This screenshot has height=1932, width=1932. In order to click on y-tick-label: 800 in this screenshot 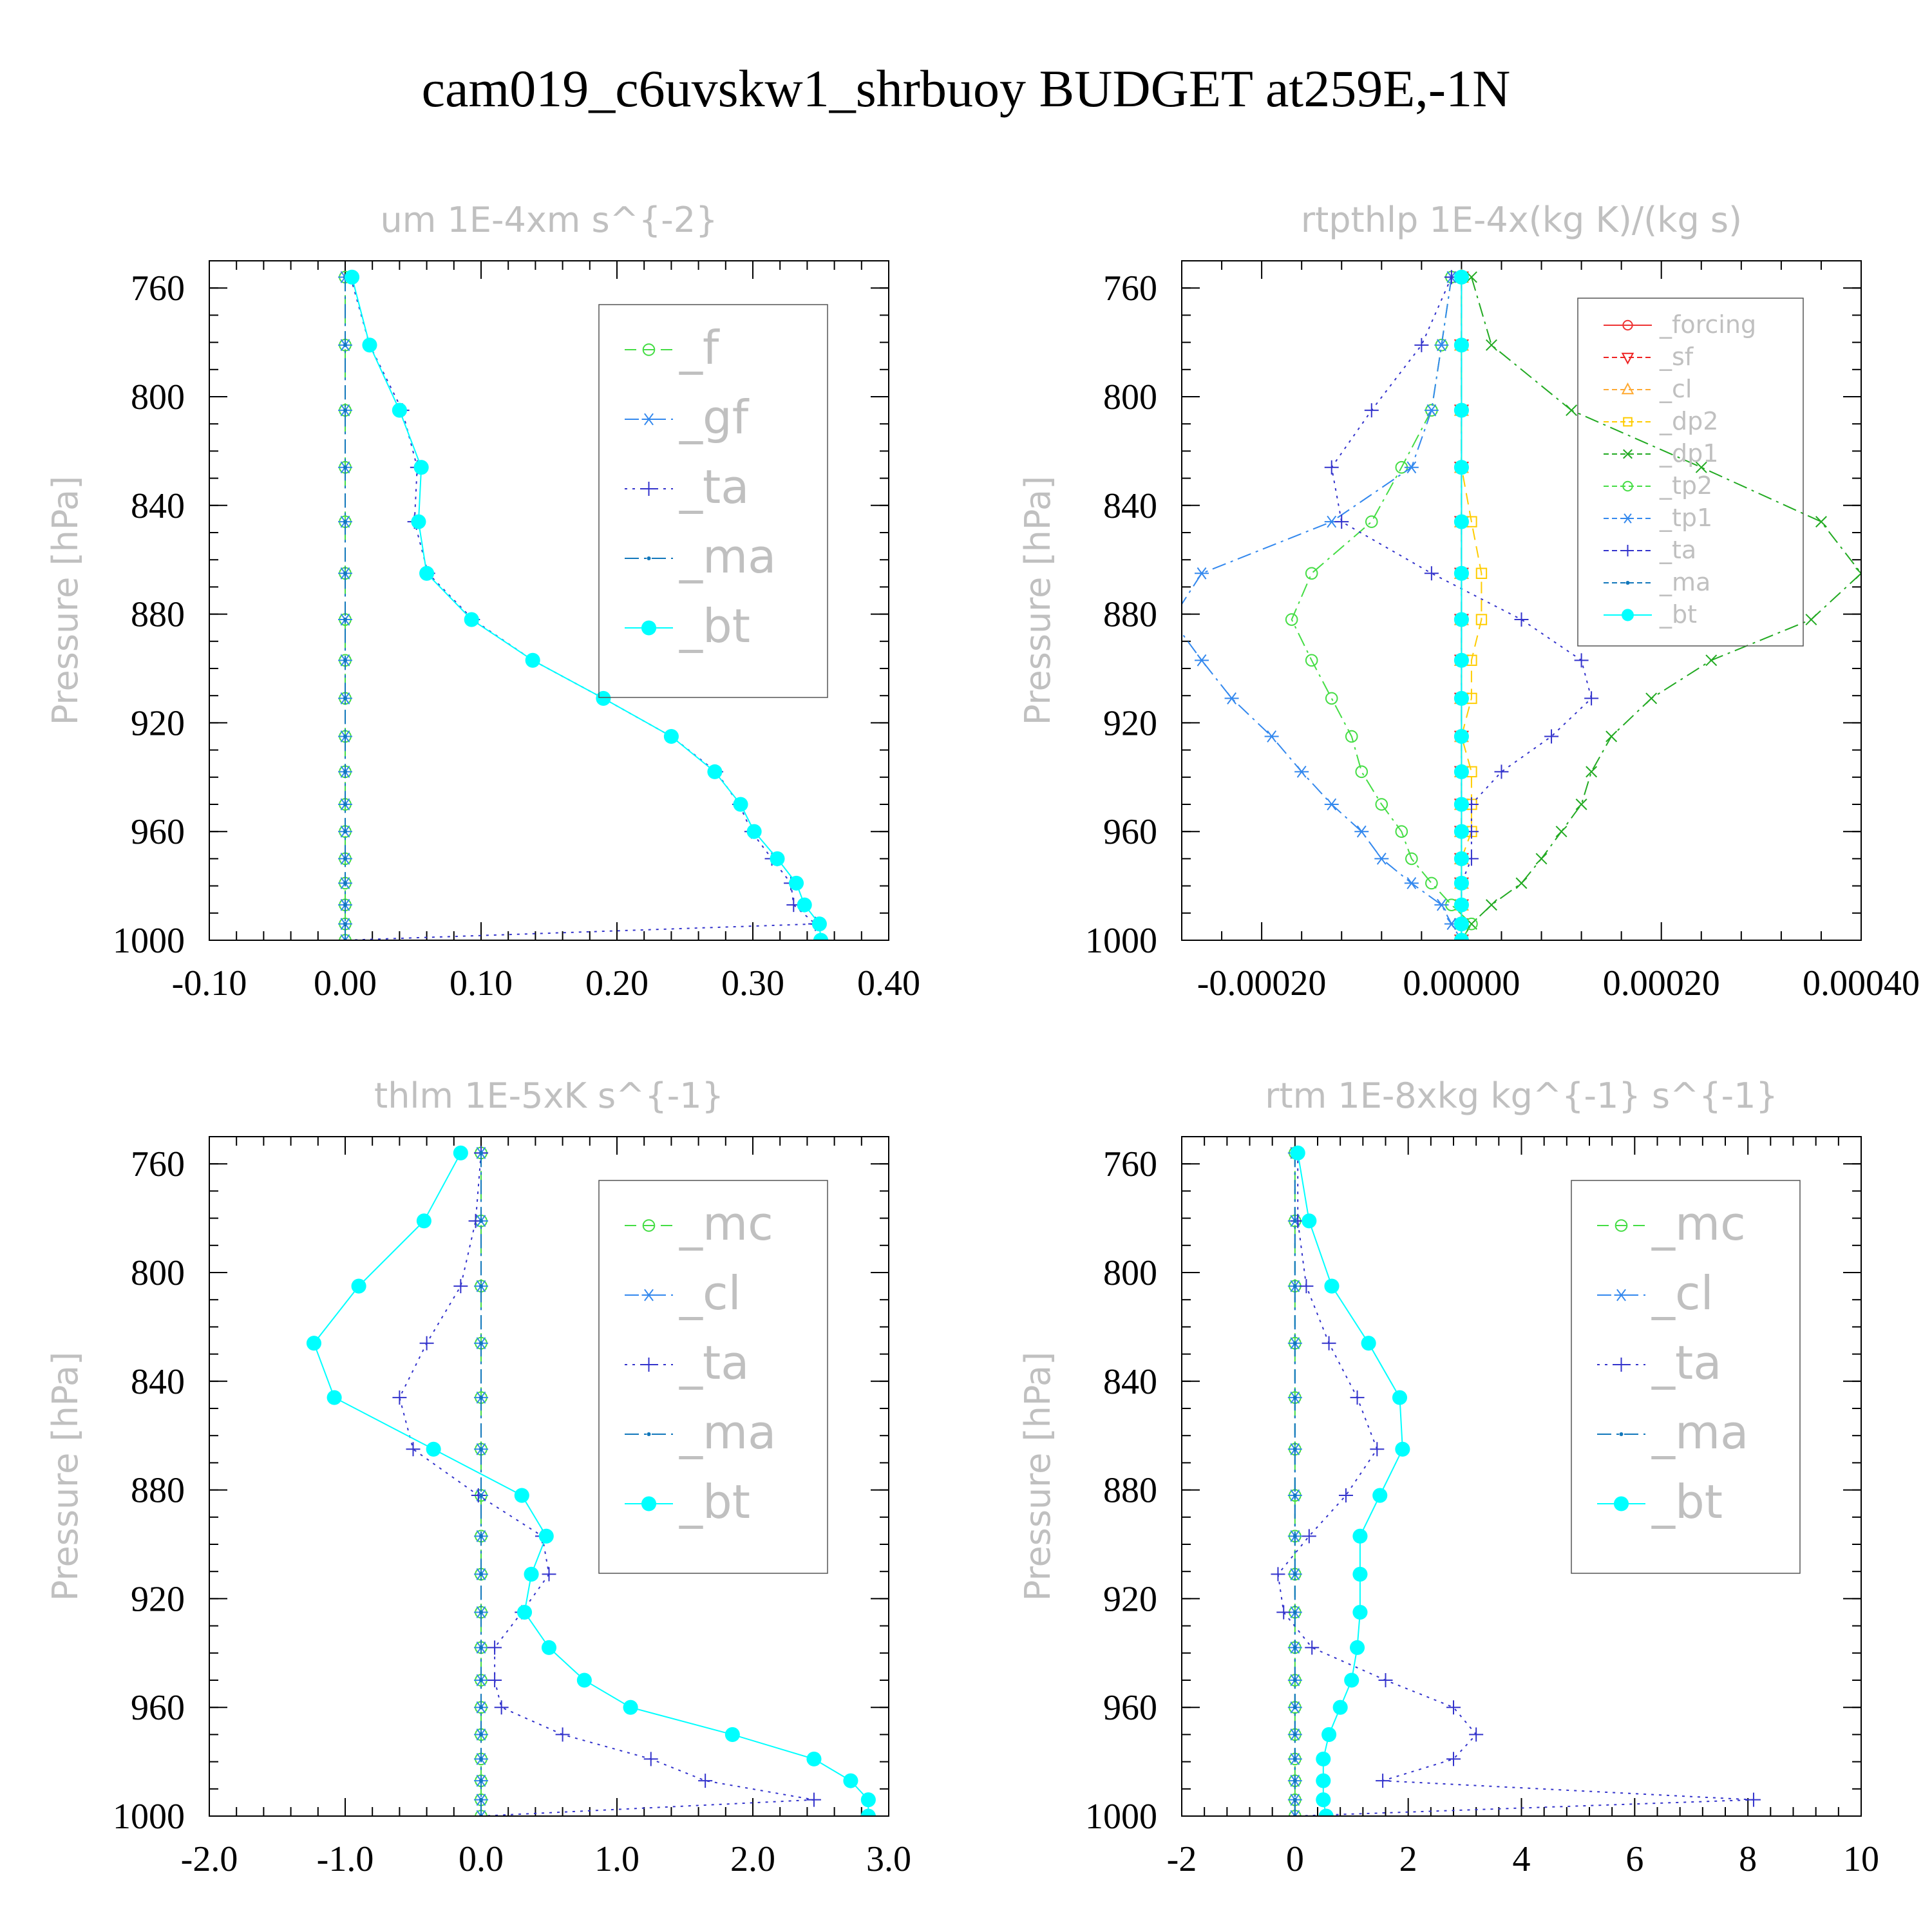, I will do `click(158, 1273)`.